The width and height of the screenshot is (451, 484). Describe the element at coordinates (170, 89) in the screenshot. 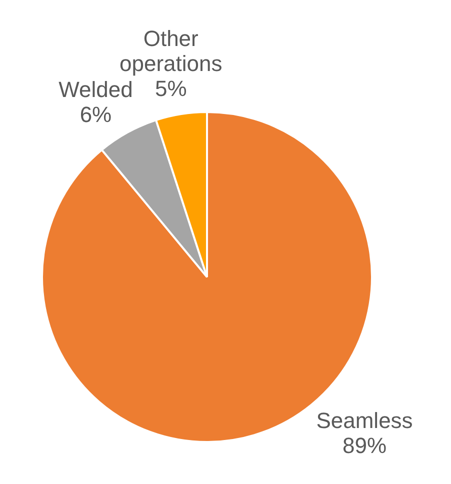

I see `data-label: 5%` at that location.